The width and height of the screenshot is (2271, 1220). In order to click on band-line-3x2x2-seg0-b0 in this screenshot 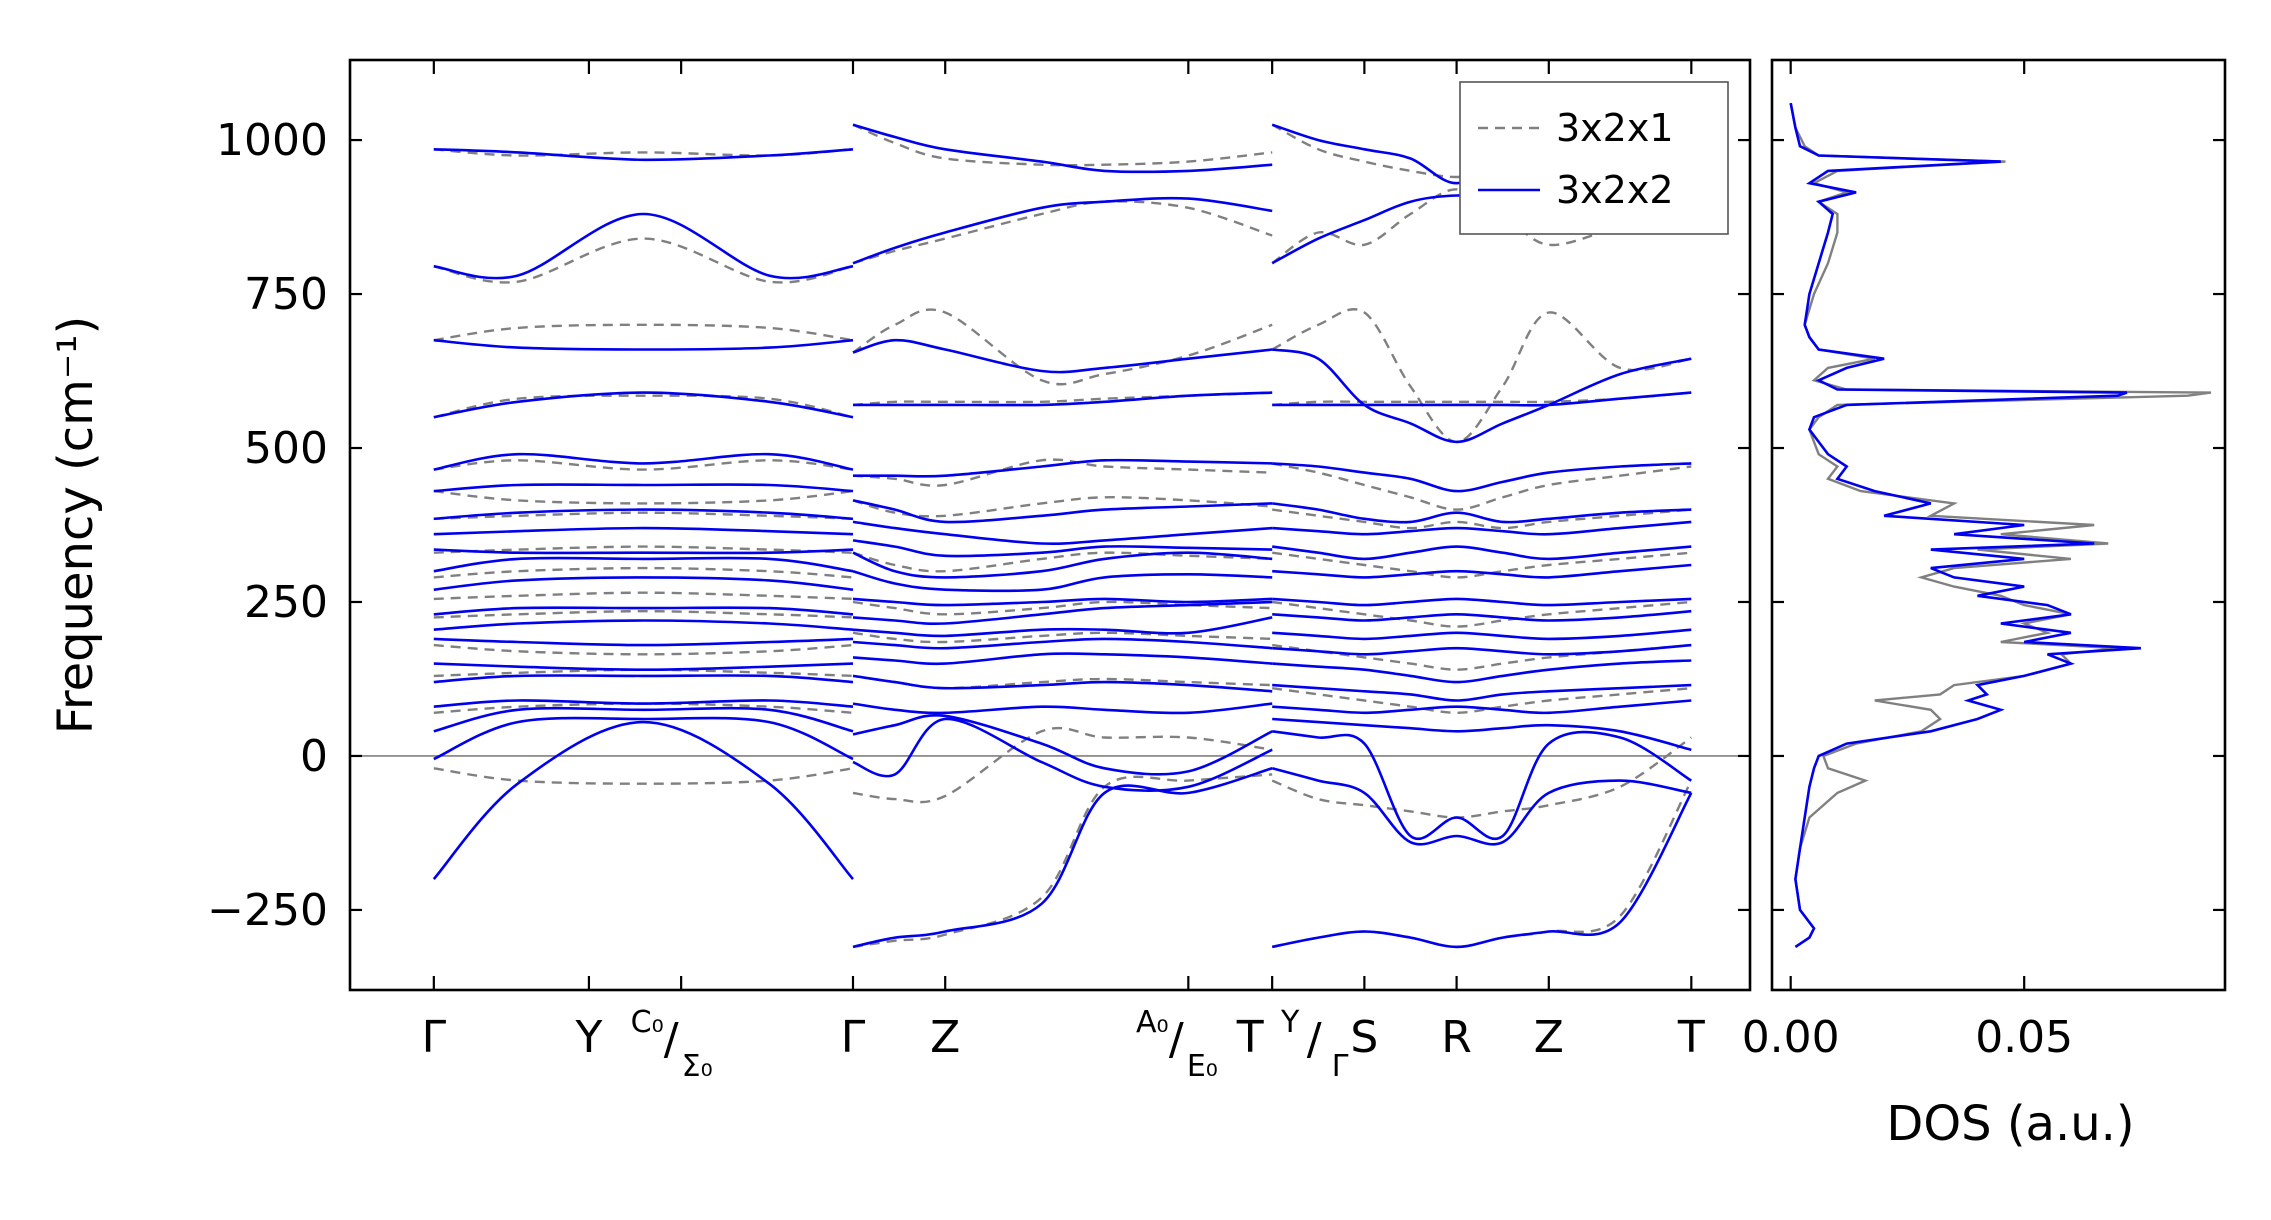, I will do `click(643, 155)`.